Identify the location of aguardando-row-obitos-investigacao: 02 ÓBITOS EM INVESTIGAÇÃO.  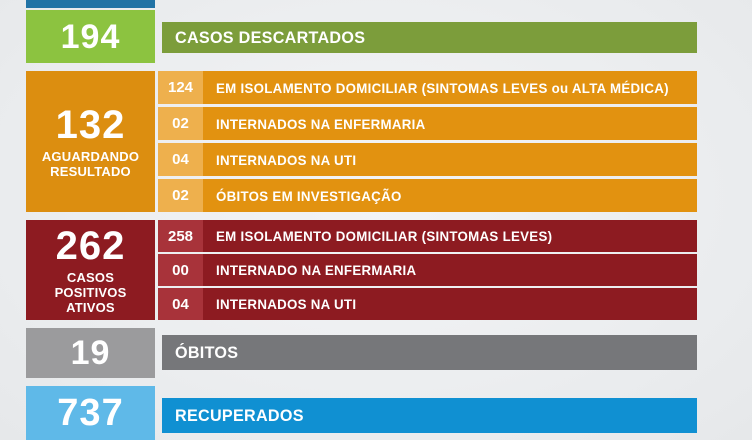
(427, 195).